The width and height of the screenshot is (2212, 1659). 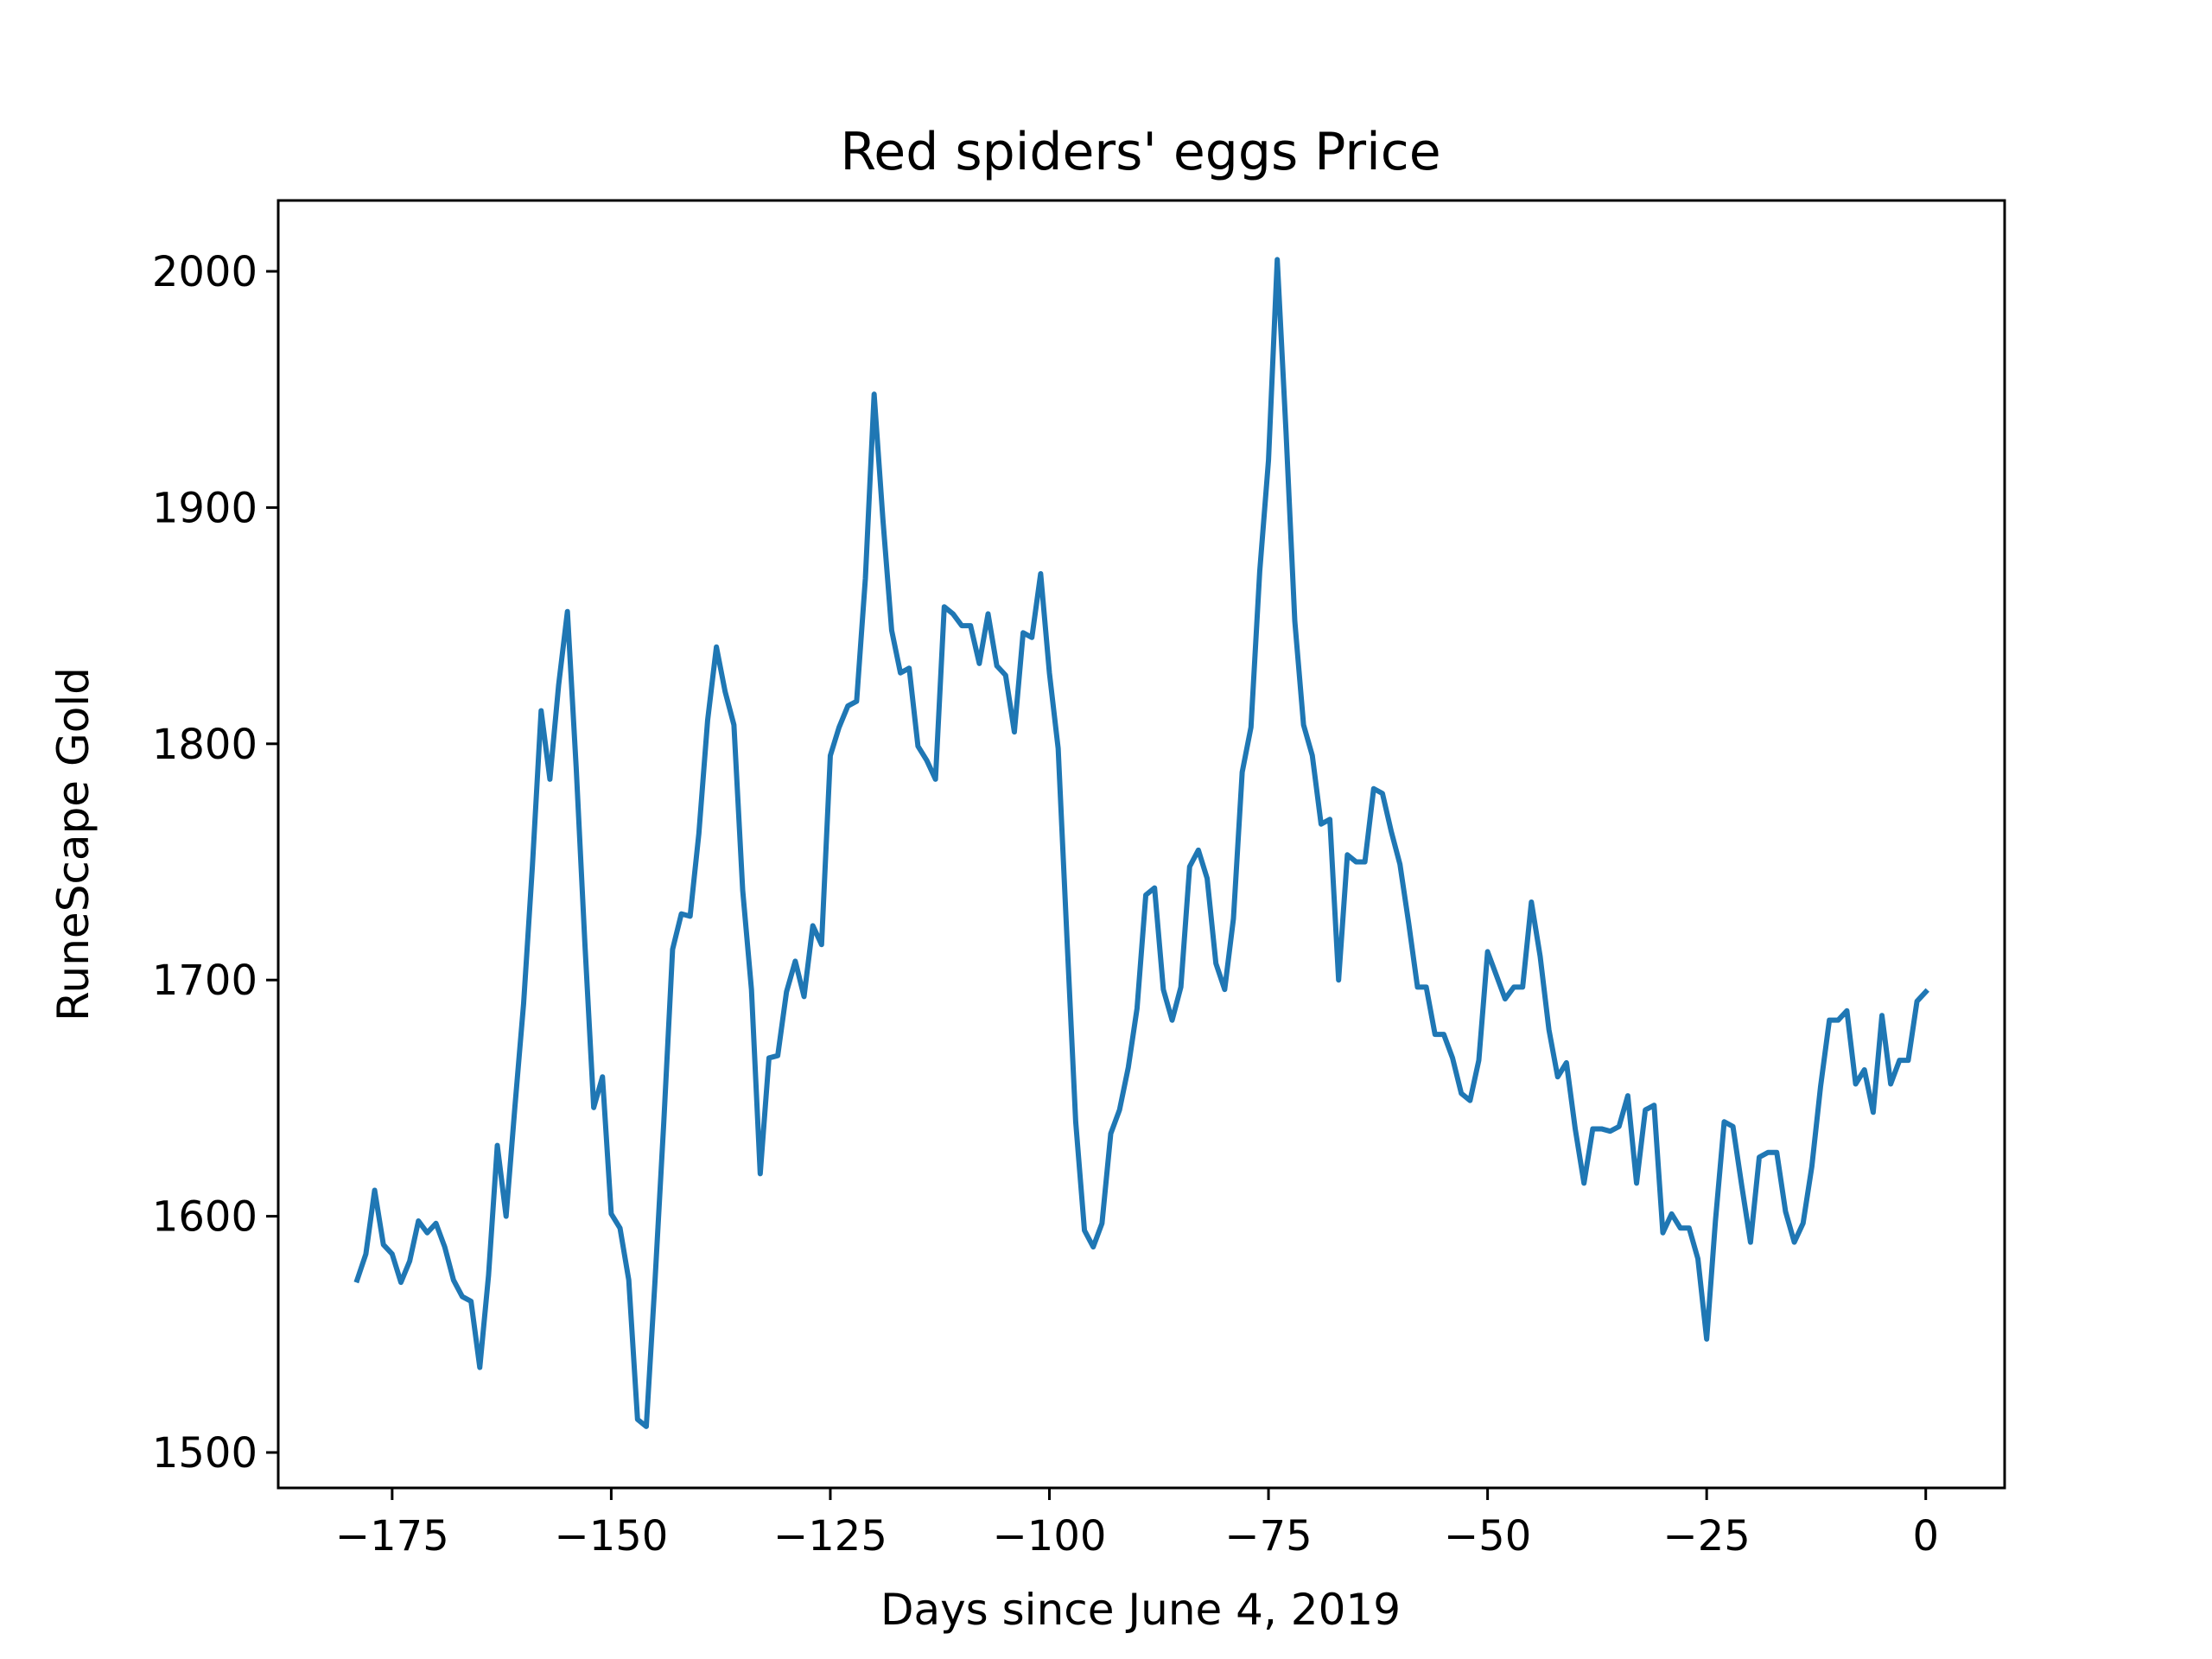 What do you see at coordinates (1487, 1536) in the screenshot?
I see `x-tick-label: −50` at bounding box center [1487, 1536].